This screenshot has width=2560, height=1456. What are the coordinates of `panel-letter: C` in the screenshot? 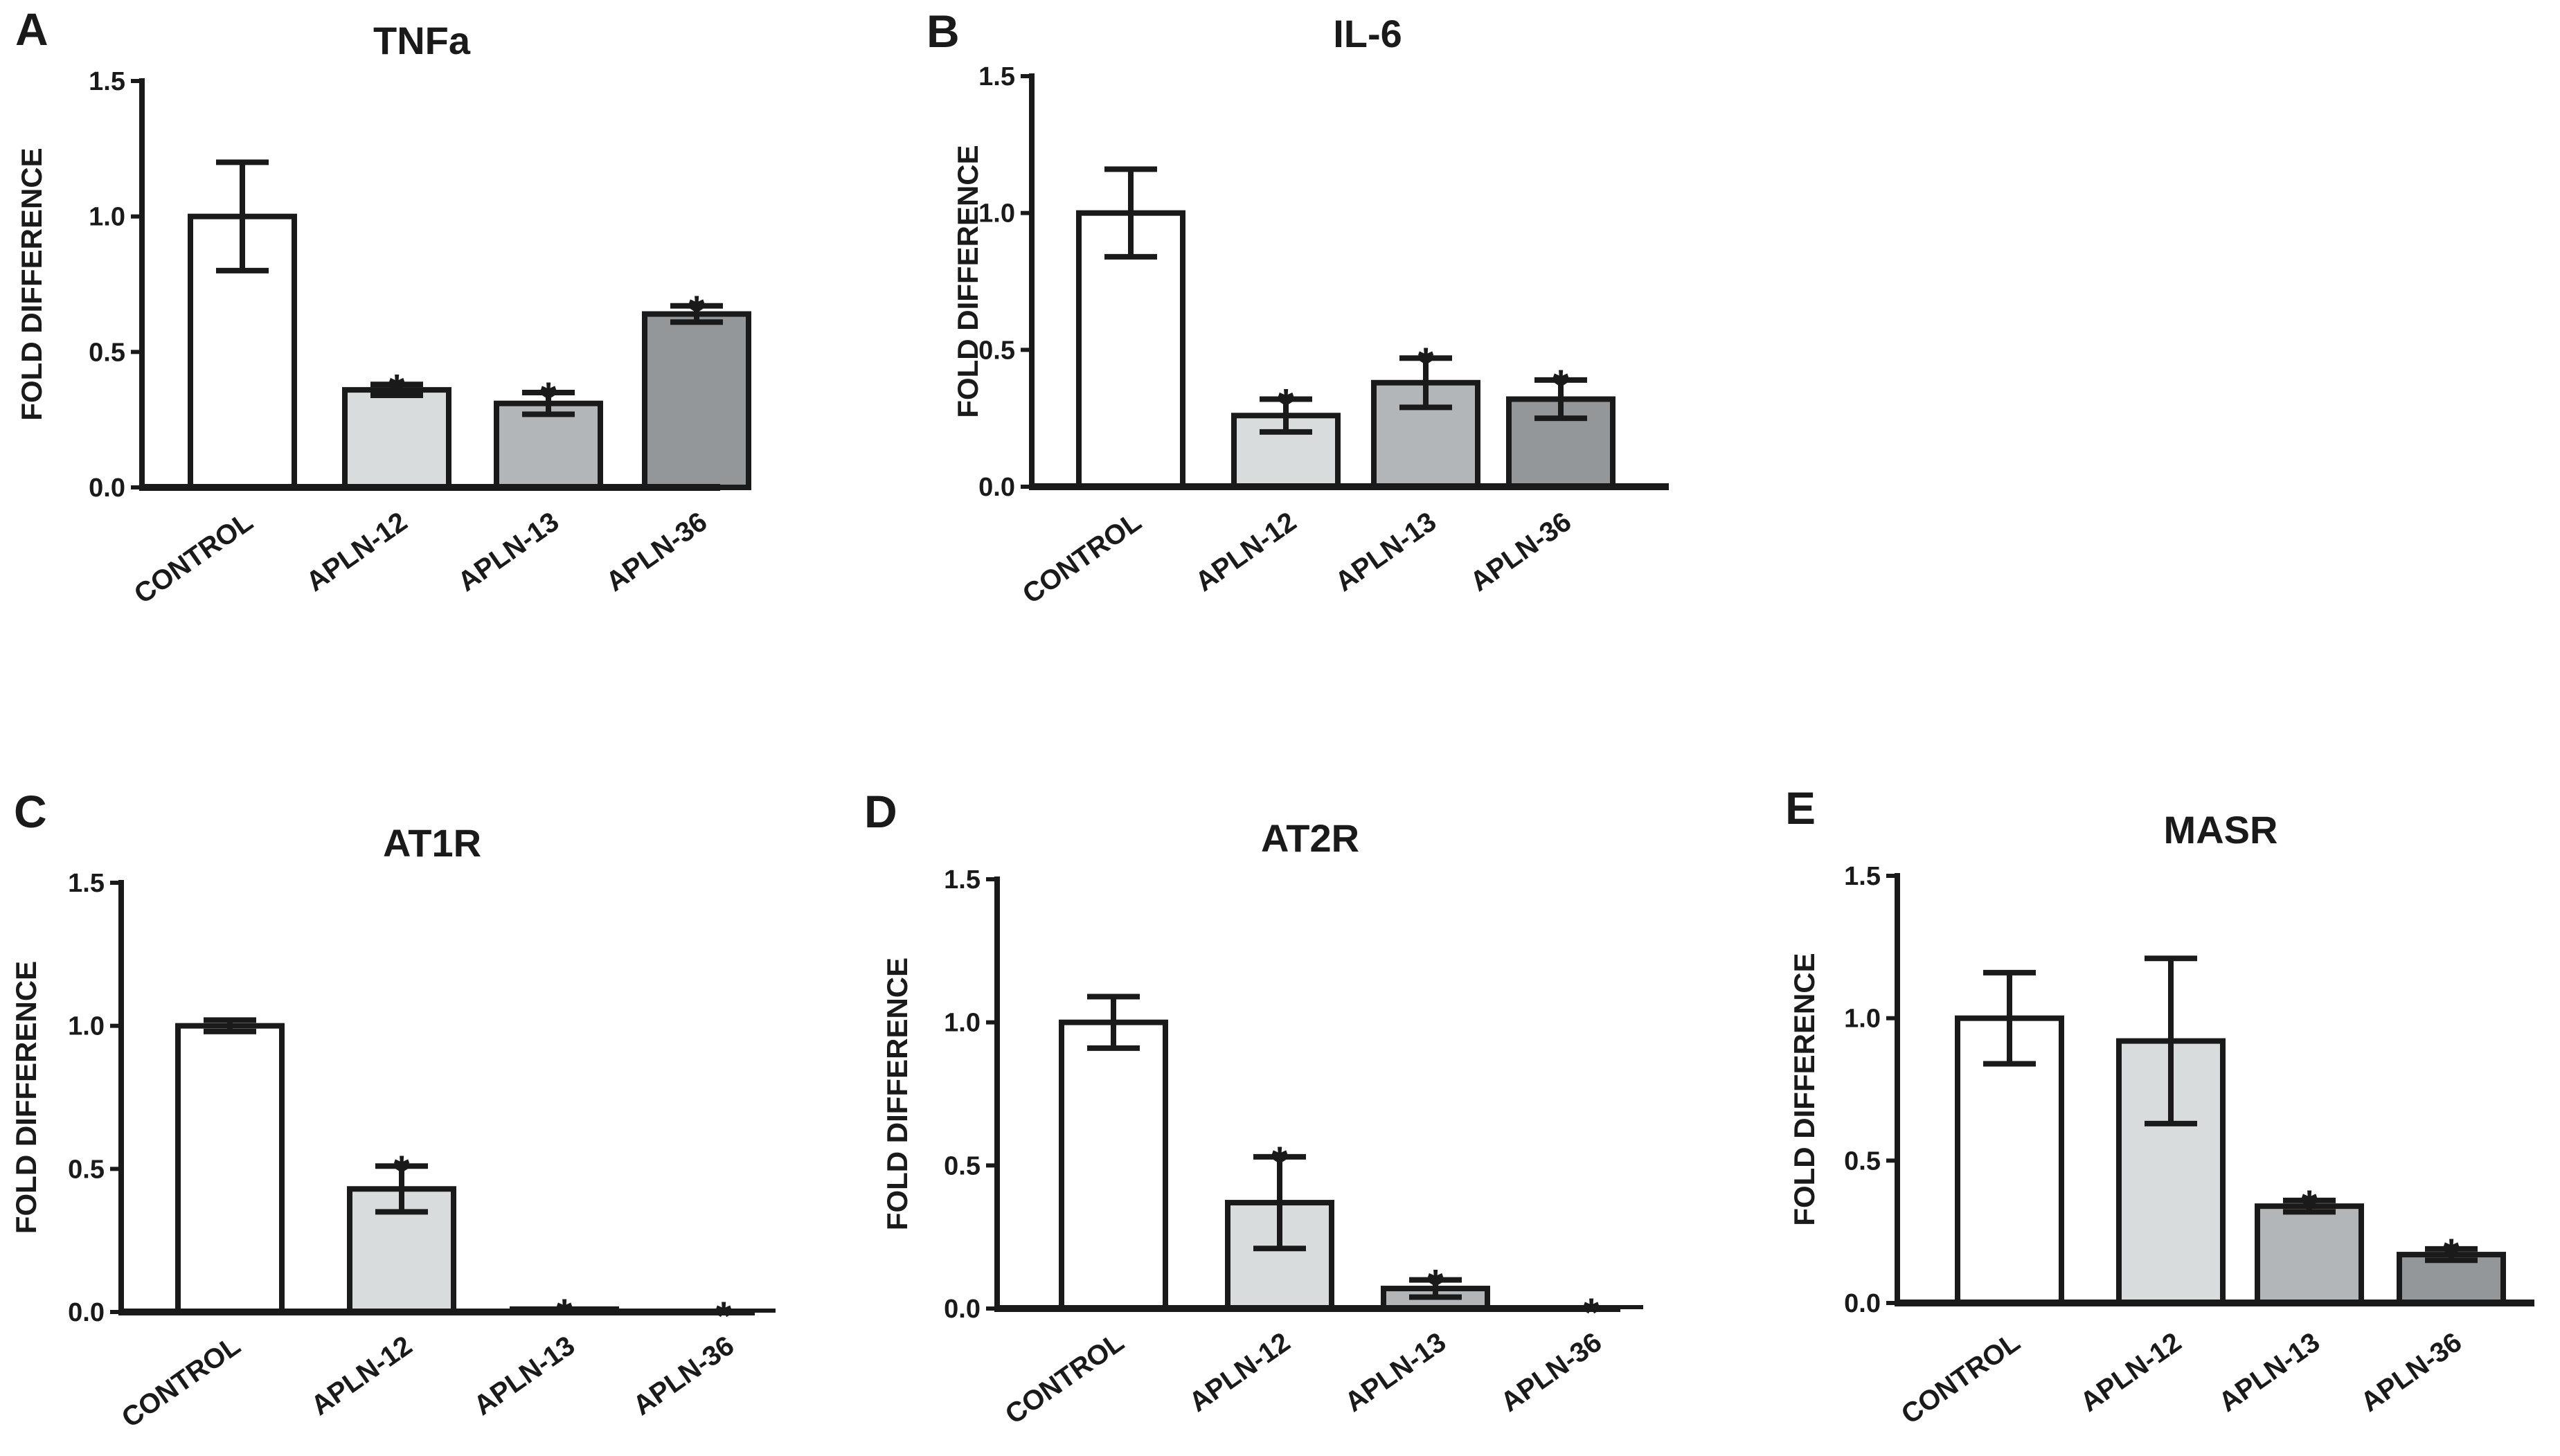 It's located at (30, 812).